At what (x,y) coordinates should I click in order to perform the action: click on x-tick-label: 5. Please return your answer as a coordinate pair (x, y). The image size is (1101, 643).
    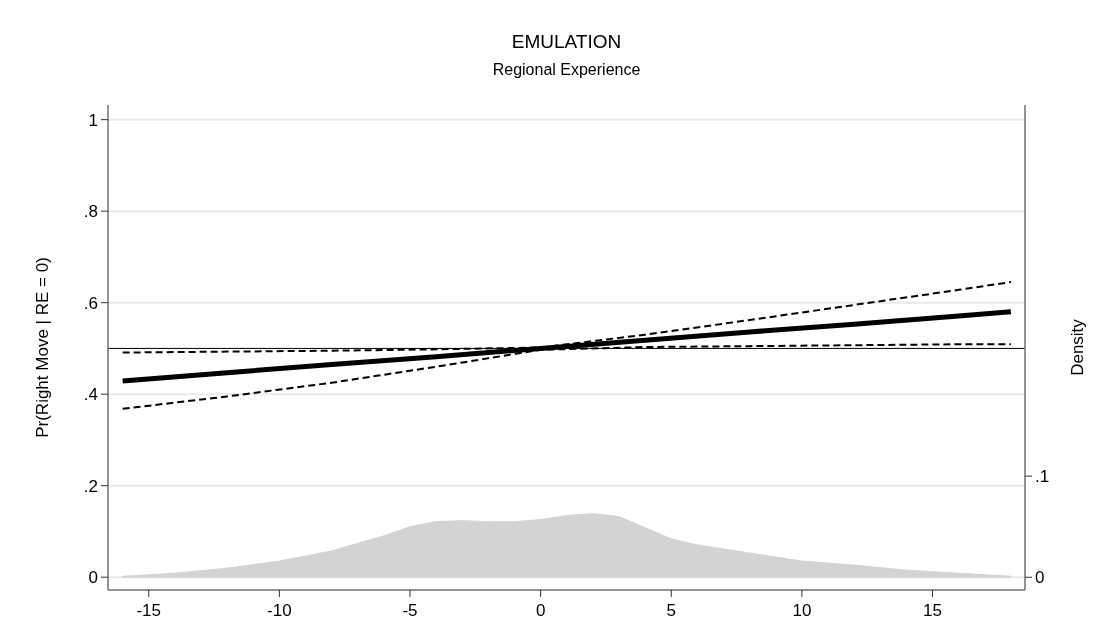
    Looking at the image, I should click on (671, 610).